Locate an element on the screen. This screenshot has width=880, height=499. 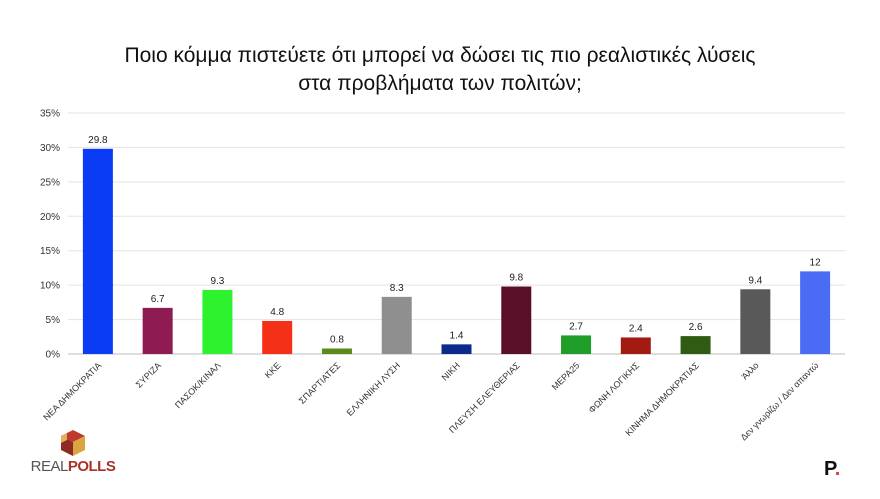
data-label: 9.3 is located at coordinates (217, 281).